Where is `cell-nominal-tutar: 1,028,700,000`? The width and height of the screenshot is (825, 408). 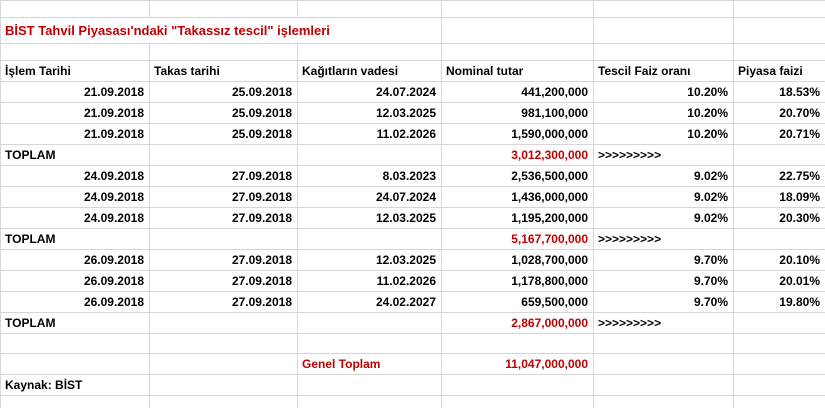 cell-nominal-tutar: 1,028,700,000 is located at coordinates (517, 260).